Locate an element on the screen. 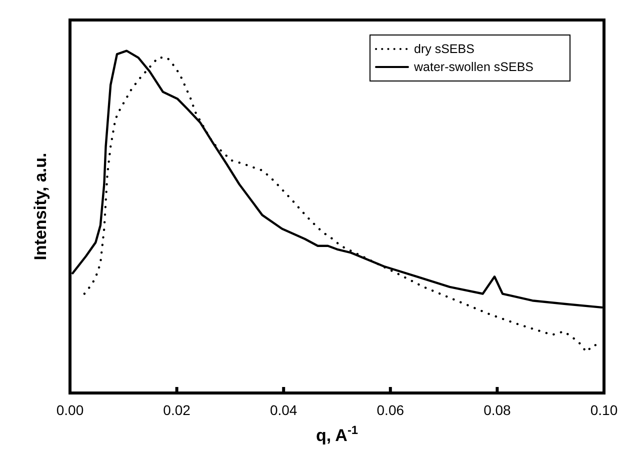 The width and height of the screenshot is (634, 470). x-tick-label: 0.08 is located at coordinates (498, 410).